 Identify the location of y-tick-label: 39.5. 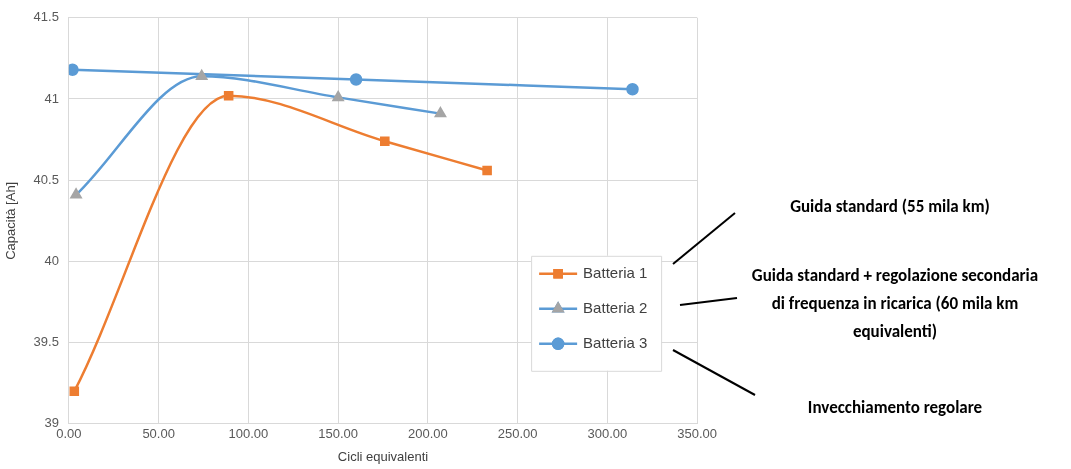
(46, 342).